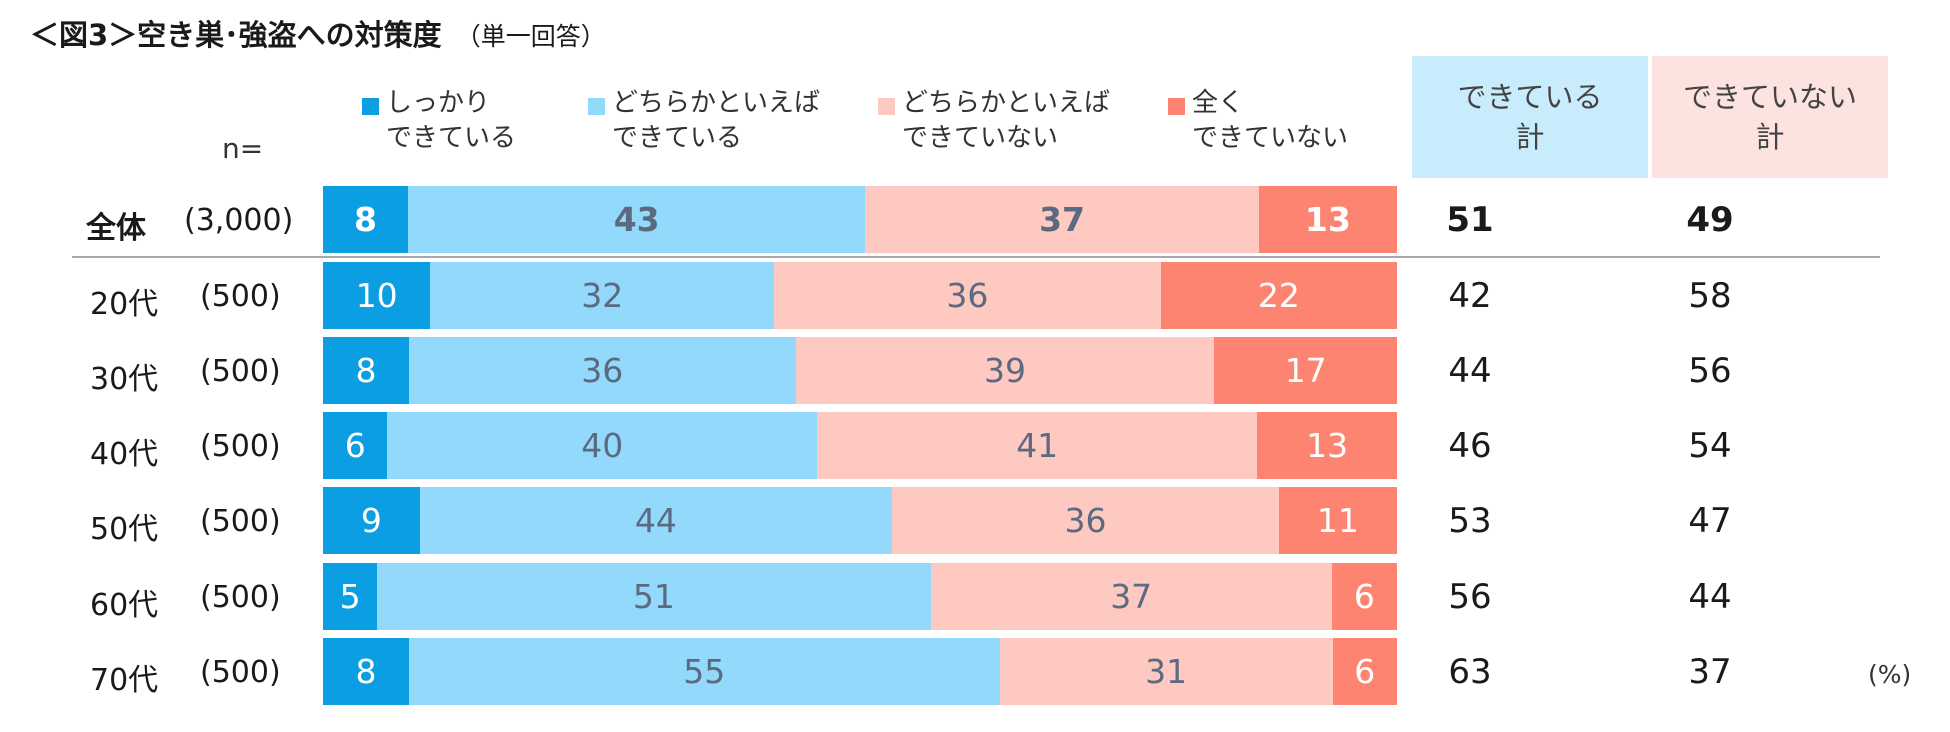  I want to click on bar-segment-not-at-all: 22, so click(1278, 295).